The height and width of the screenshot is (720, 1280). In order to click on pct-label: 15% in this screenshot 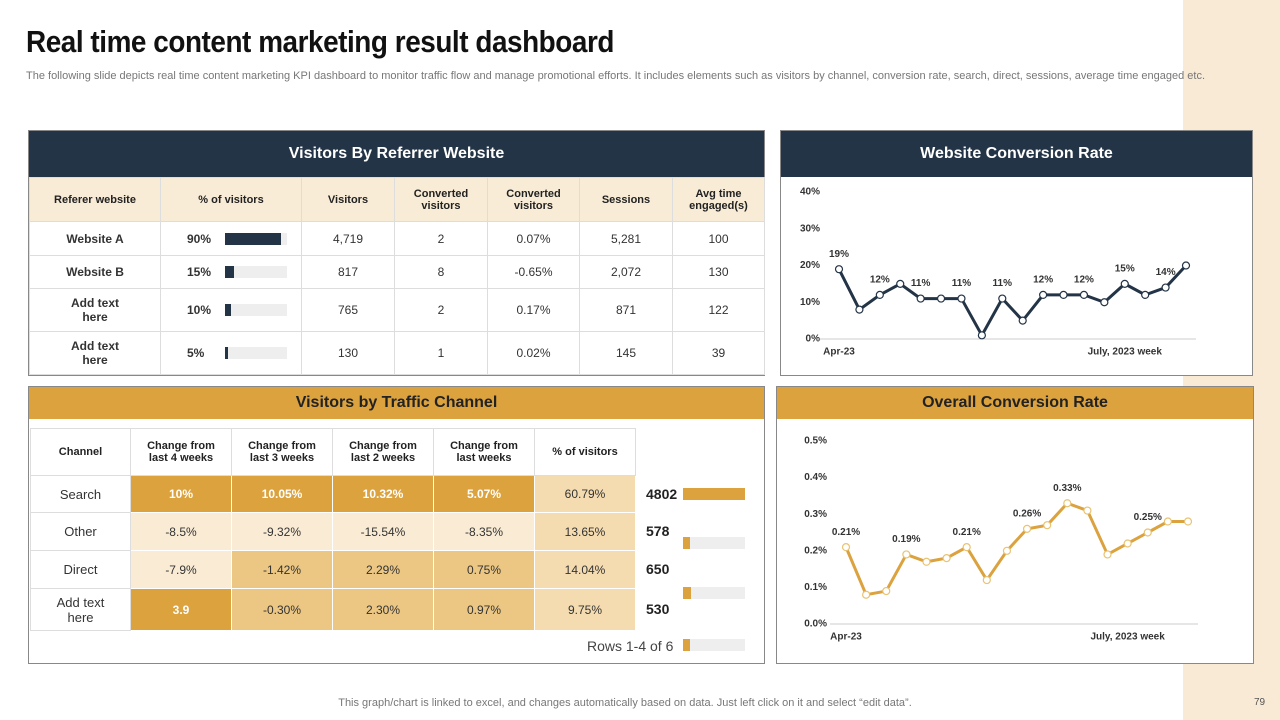, I will do `click(199, 272)`.